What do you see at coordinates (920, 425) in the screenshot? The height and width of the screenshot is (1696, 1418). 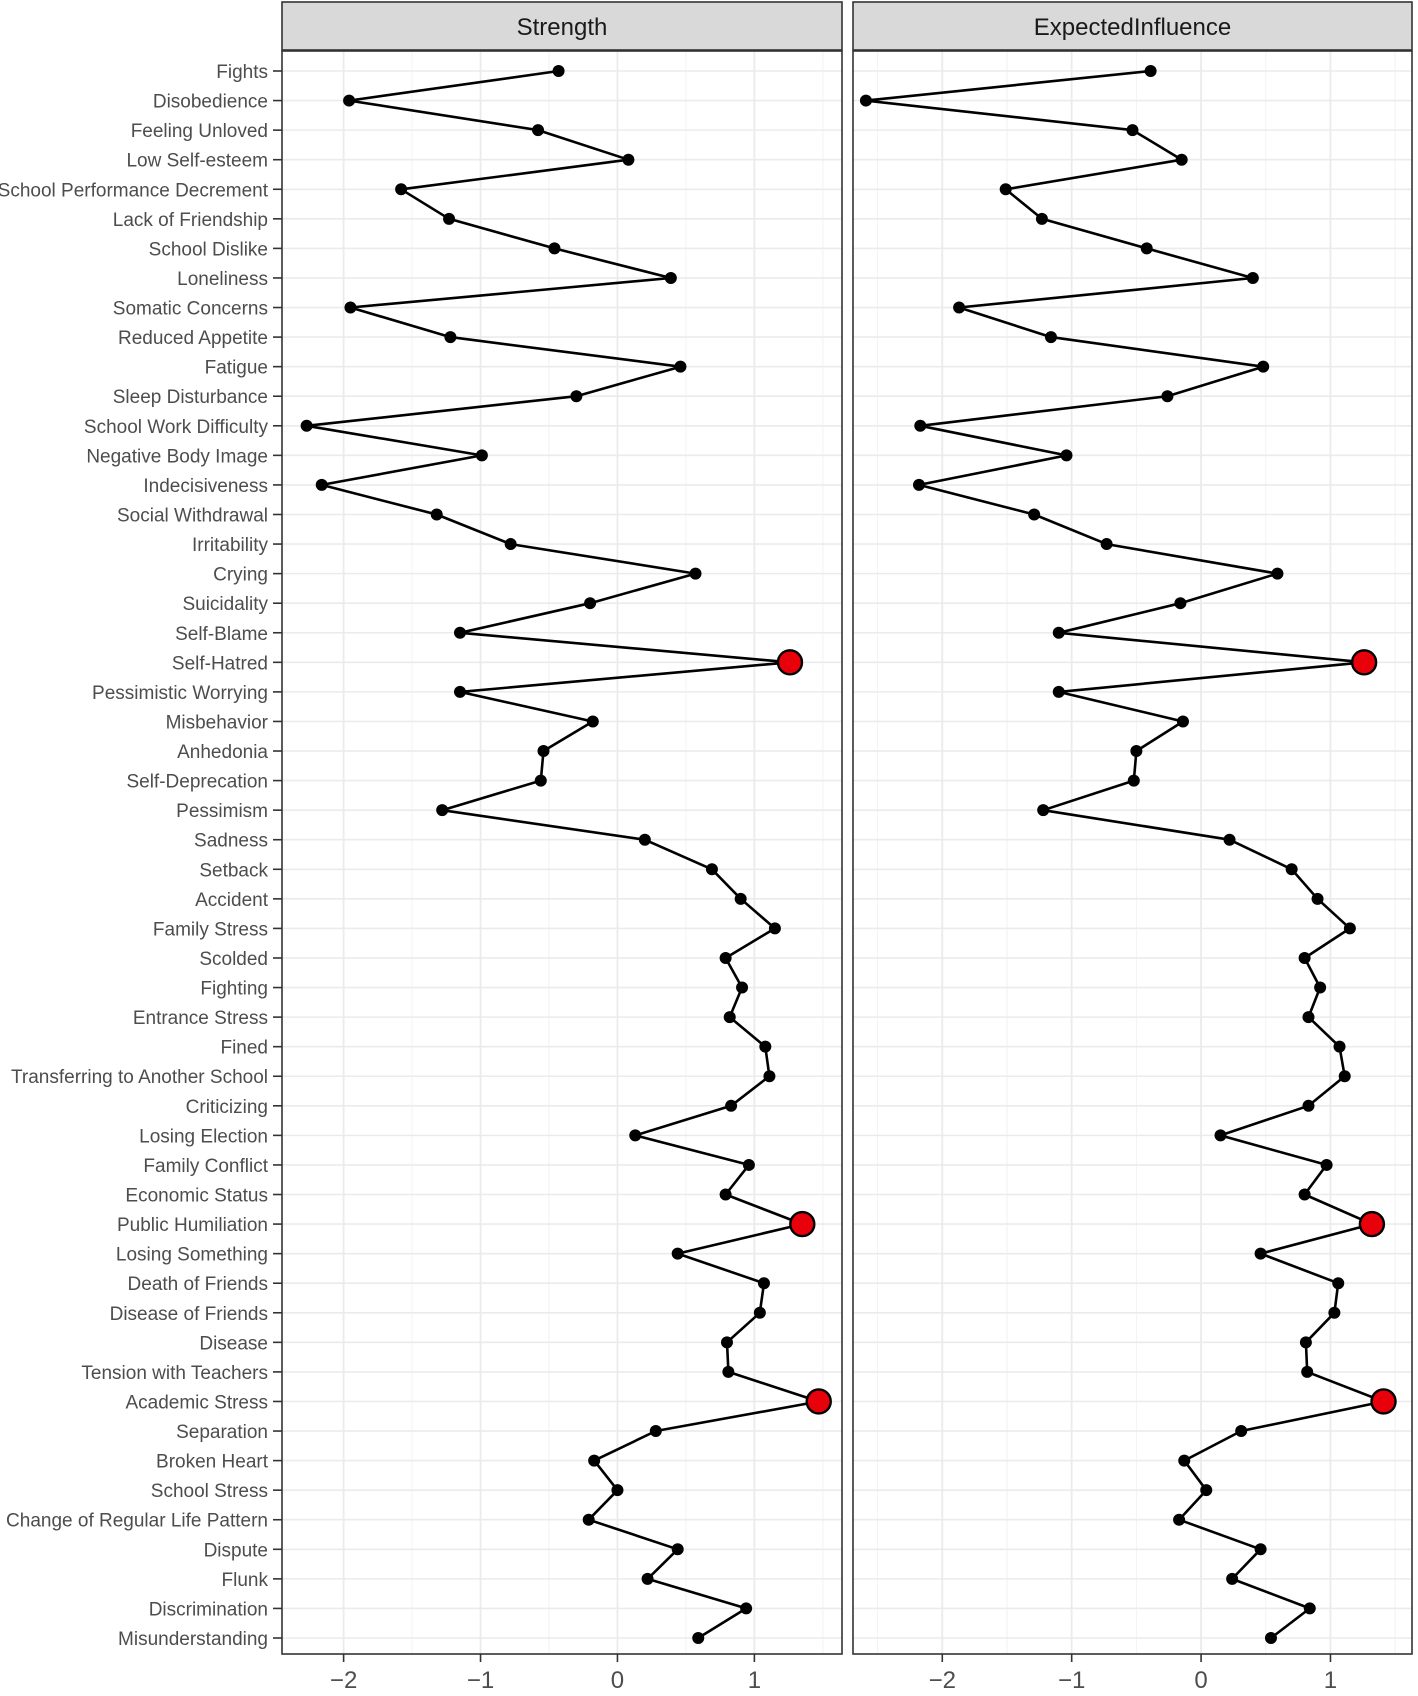 I see `point-school-work-difficulty` at bounding box center [920, 425].